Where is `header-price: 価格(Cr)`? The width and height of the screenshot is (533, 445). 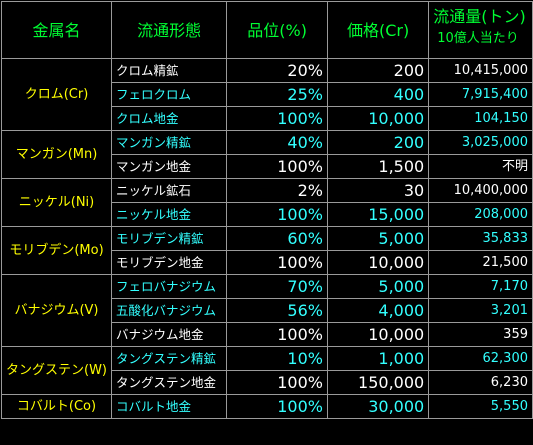 header-price: 価格(Cr) is located at coordinates (378, 30).